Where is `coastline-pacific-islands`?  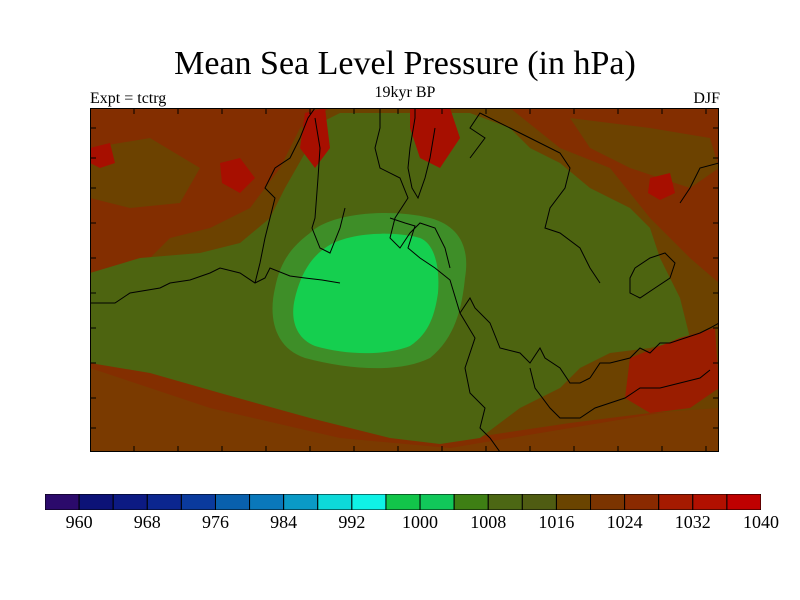
coastline-pacific-islands is located at coordinates (652, 275).